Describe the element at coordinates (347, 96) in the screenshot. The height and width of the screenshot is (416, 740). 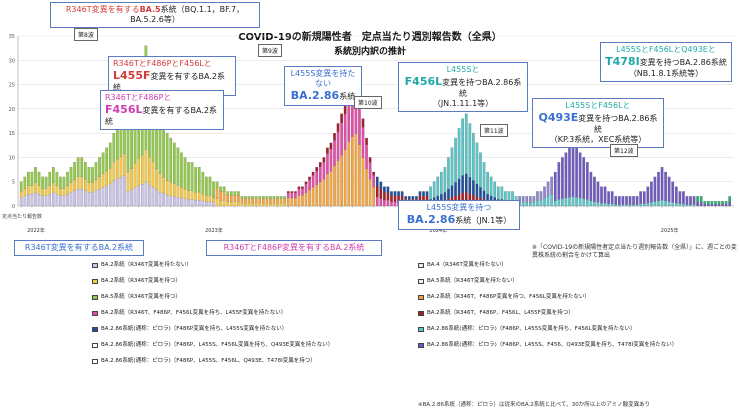
I see `callout-ba286-c: 系統` at that location.